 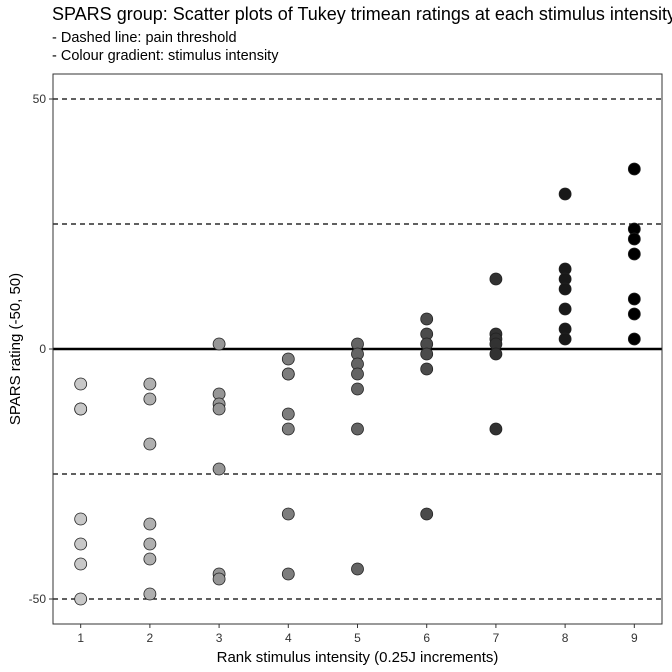 I want to click on chart-subtitle-dashed-line: - Dashed line: pain threshold, so click(x=144, y=38).